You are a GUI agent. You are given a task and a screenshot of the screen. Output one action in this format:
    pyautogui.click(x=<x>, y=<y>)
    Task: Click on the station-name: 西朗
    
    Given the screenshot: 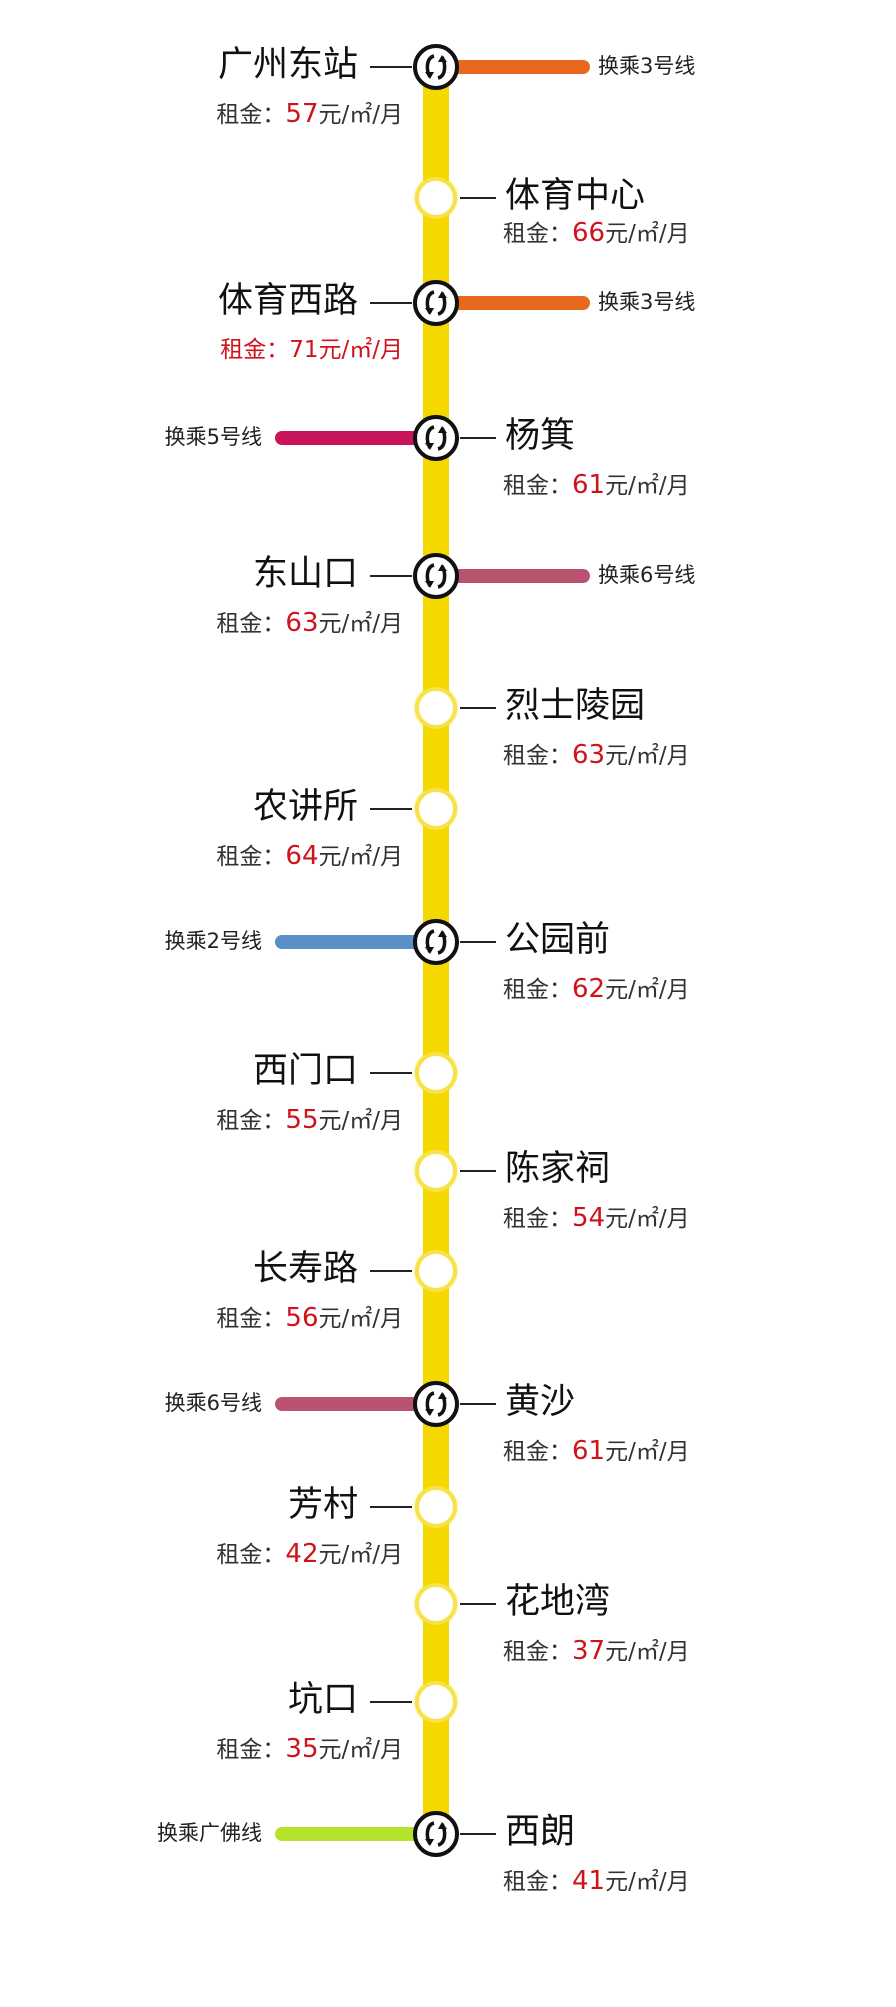 What is the action you would take?
    pyautogui.click(x=540, y=1832)
    